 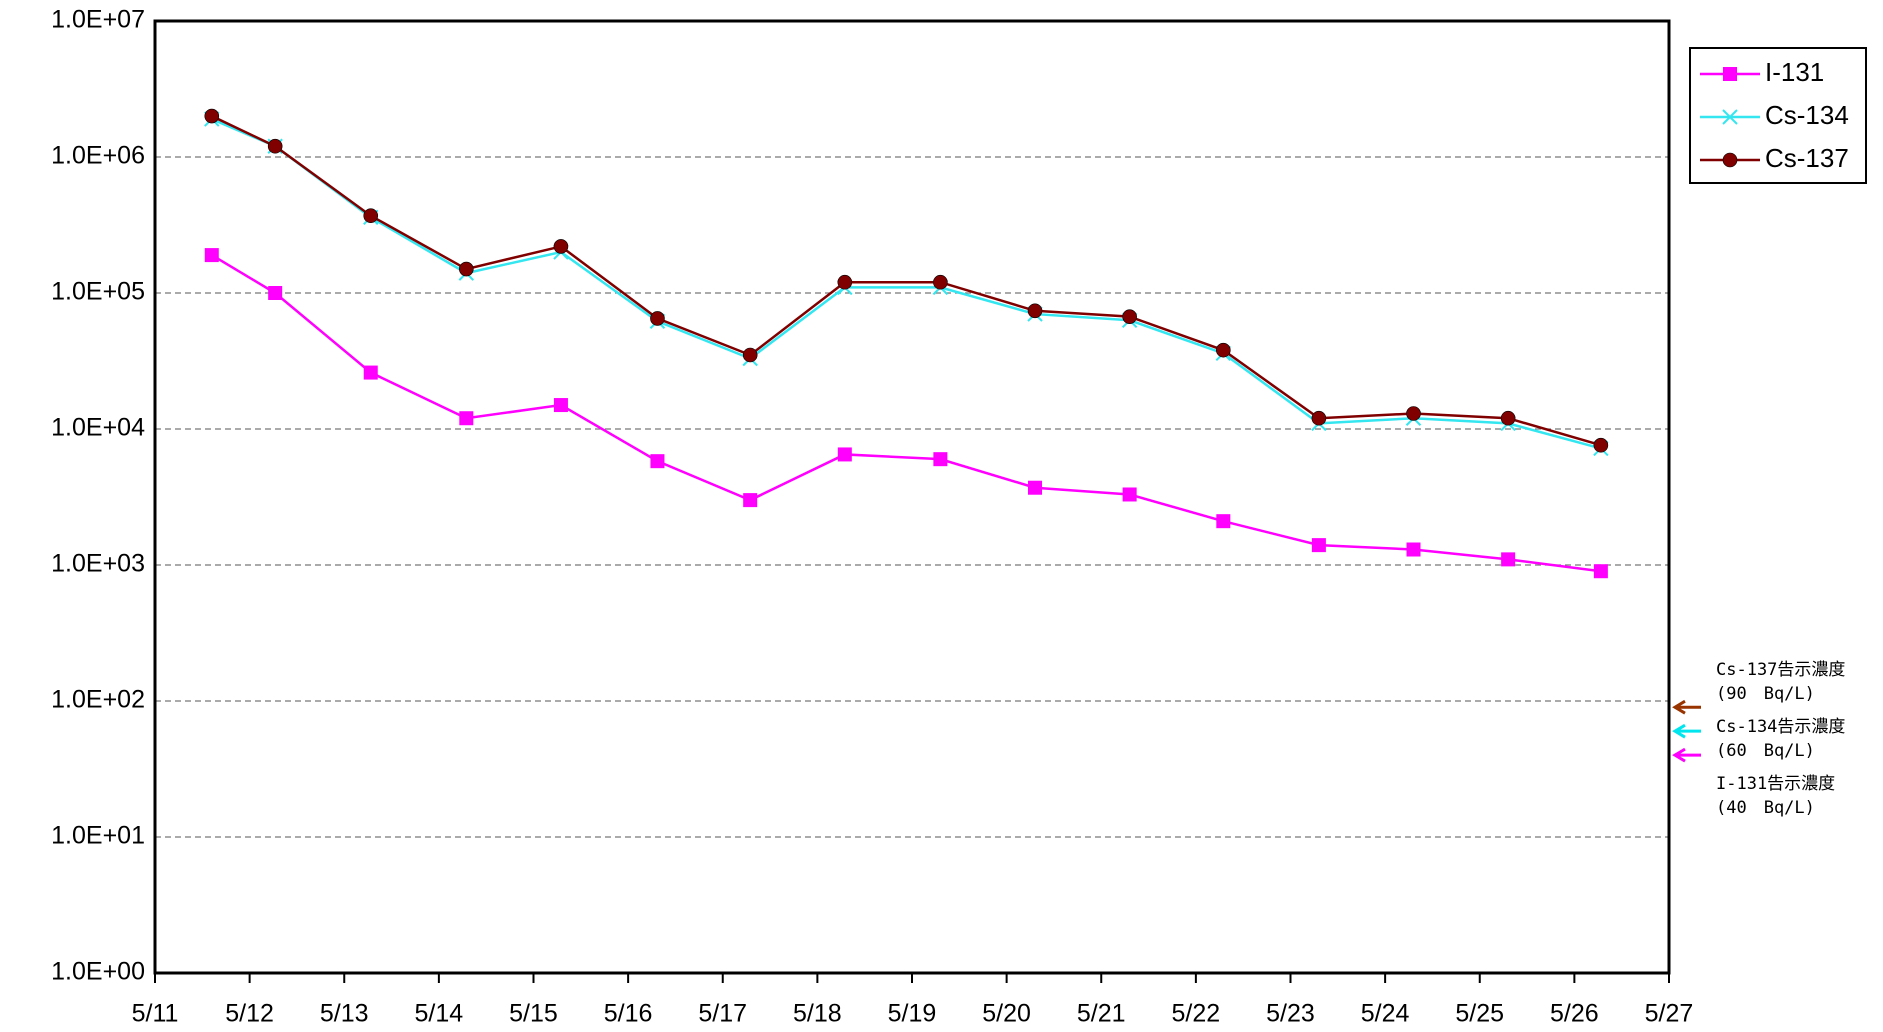 I want to click on annotation-text: Cs-137告示濃度, so click(x=1780, y=670).